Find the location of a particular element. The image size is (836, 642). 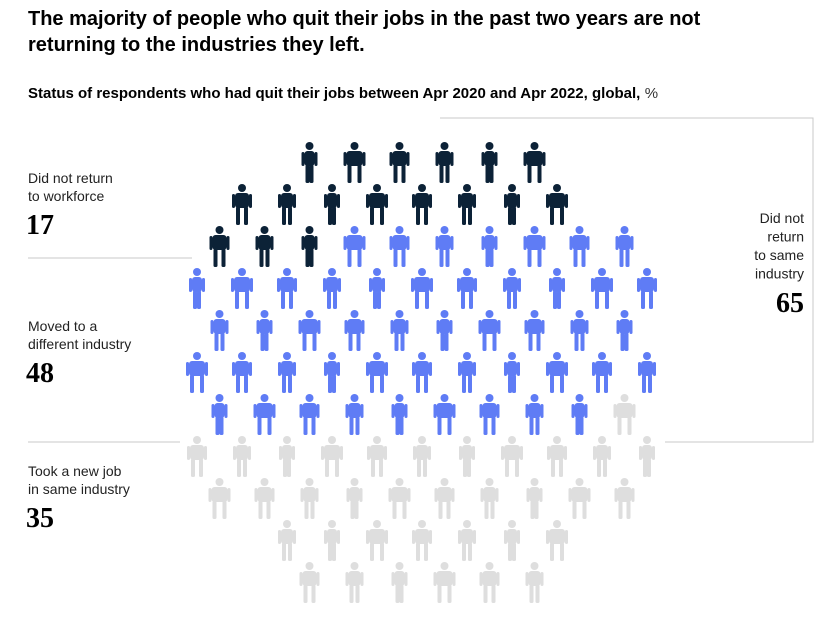

segment-value: 35 is located at coordinates (40, 518).